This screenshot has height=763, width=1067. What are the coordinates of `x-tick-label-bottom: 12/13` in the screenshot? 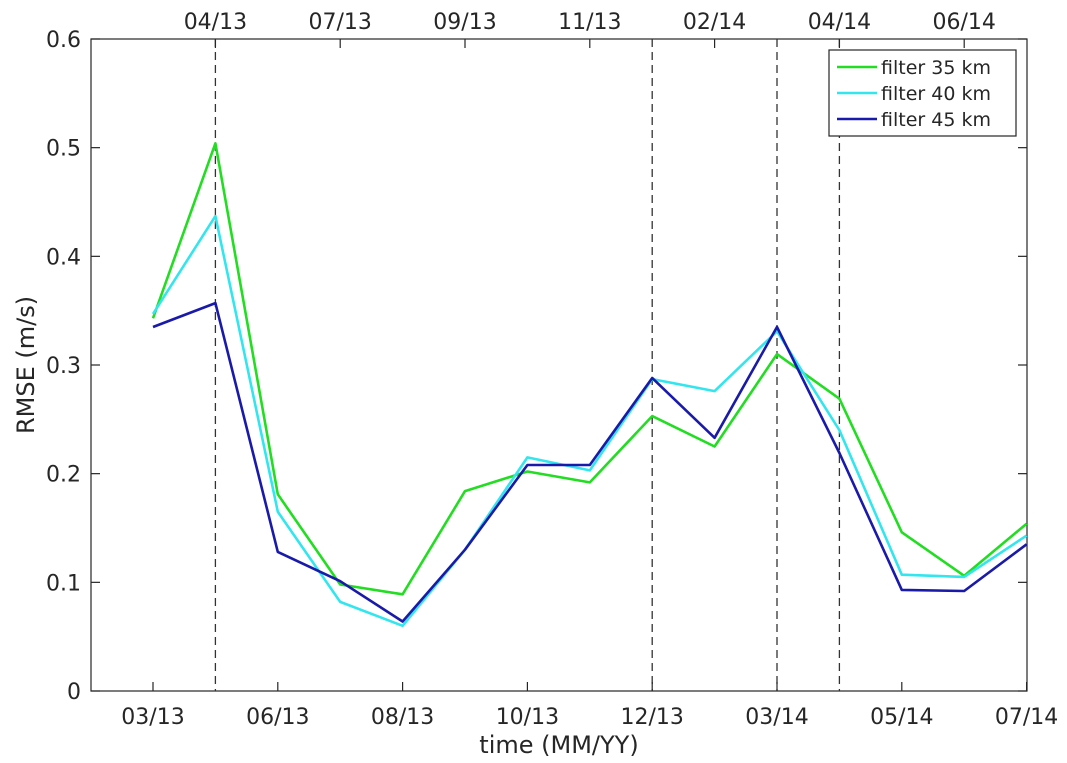 It's located at (651, 717).